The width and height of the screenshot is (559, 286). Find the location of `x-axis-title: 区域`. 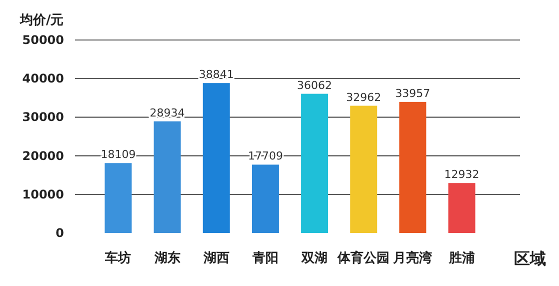

x-axis-title: 区域 is located at coordinates (530, 258).